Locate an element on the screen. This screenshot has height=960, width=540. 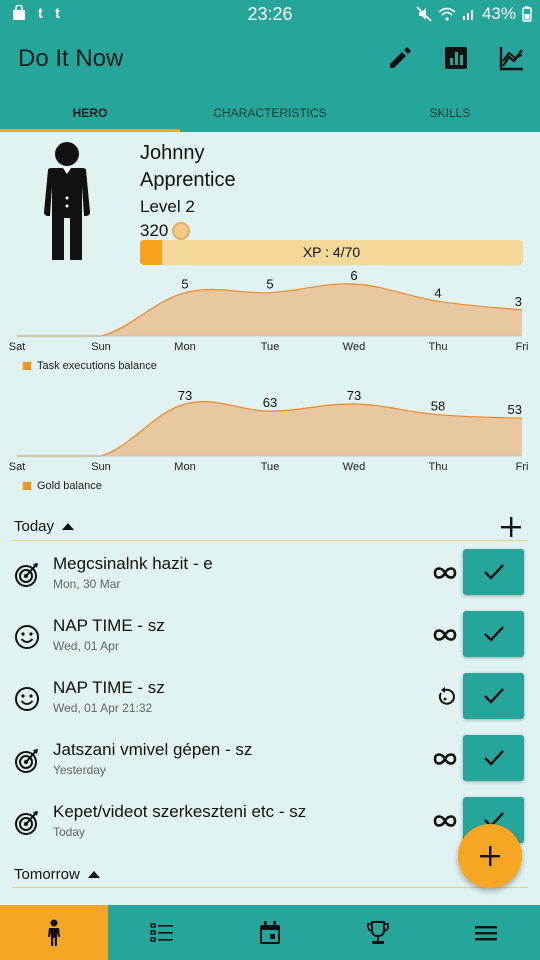
tab-characteristics: CHARACTERISTICS is located at coordinates (270, 113).